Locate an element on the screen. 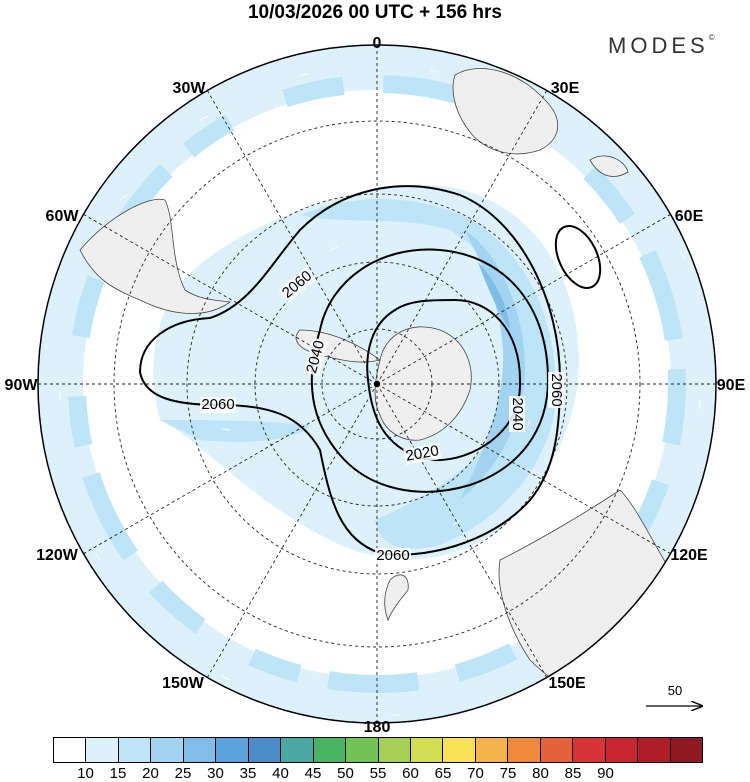 Image resolution: width=750 pixels, height=782 pixels. contour-label-text: 2020 is located at coordinates (422, 453).